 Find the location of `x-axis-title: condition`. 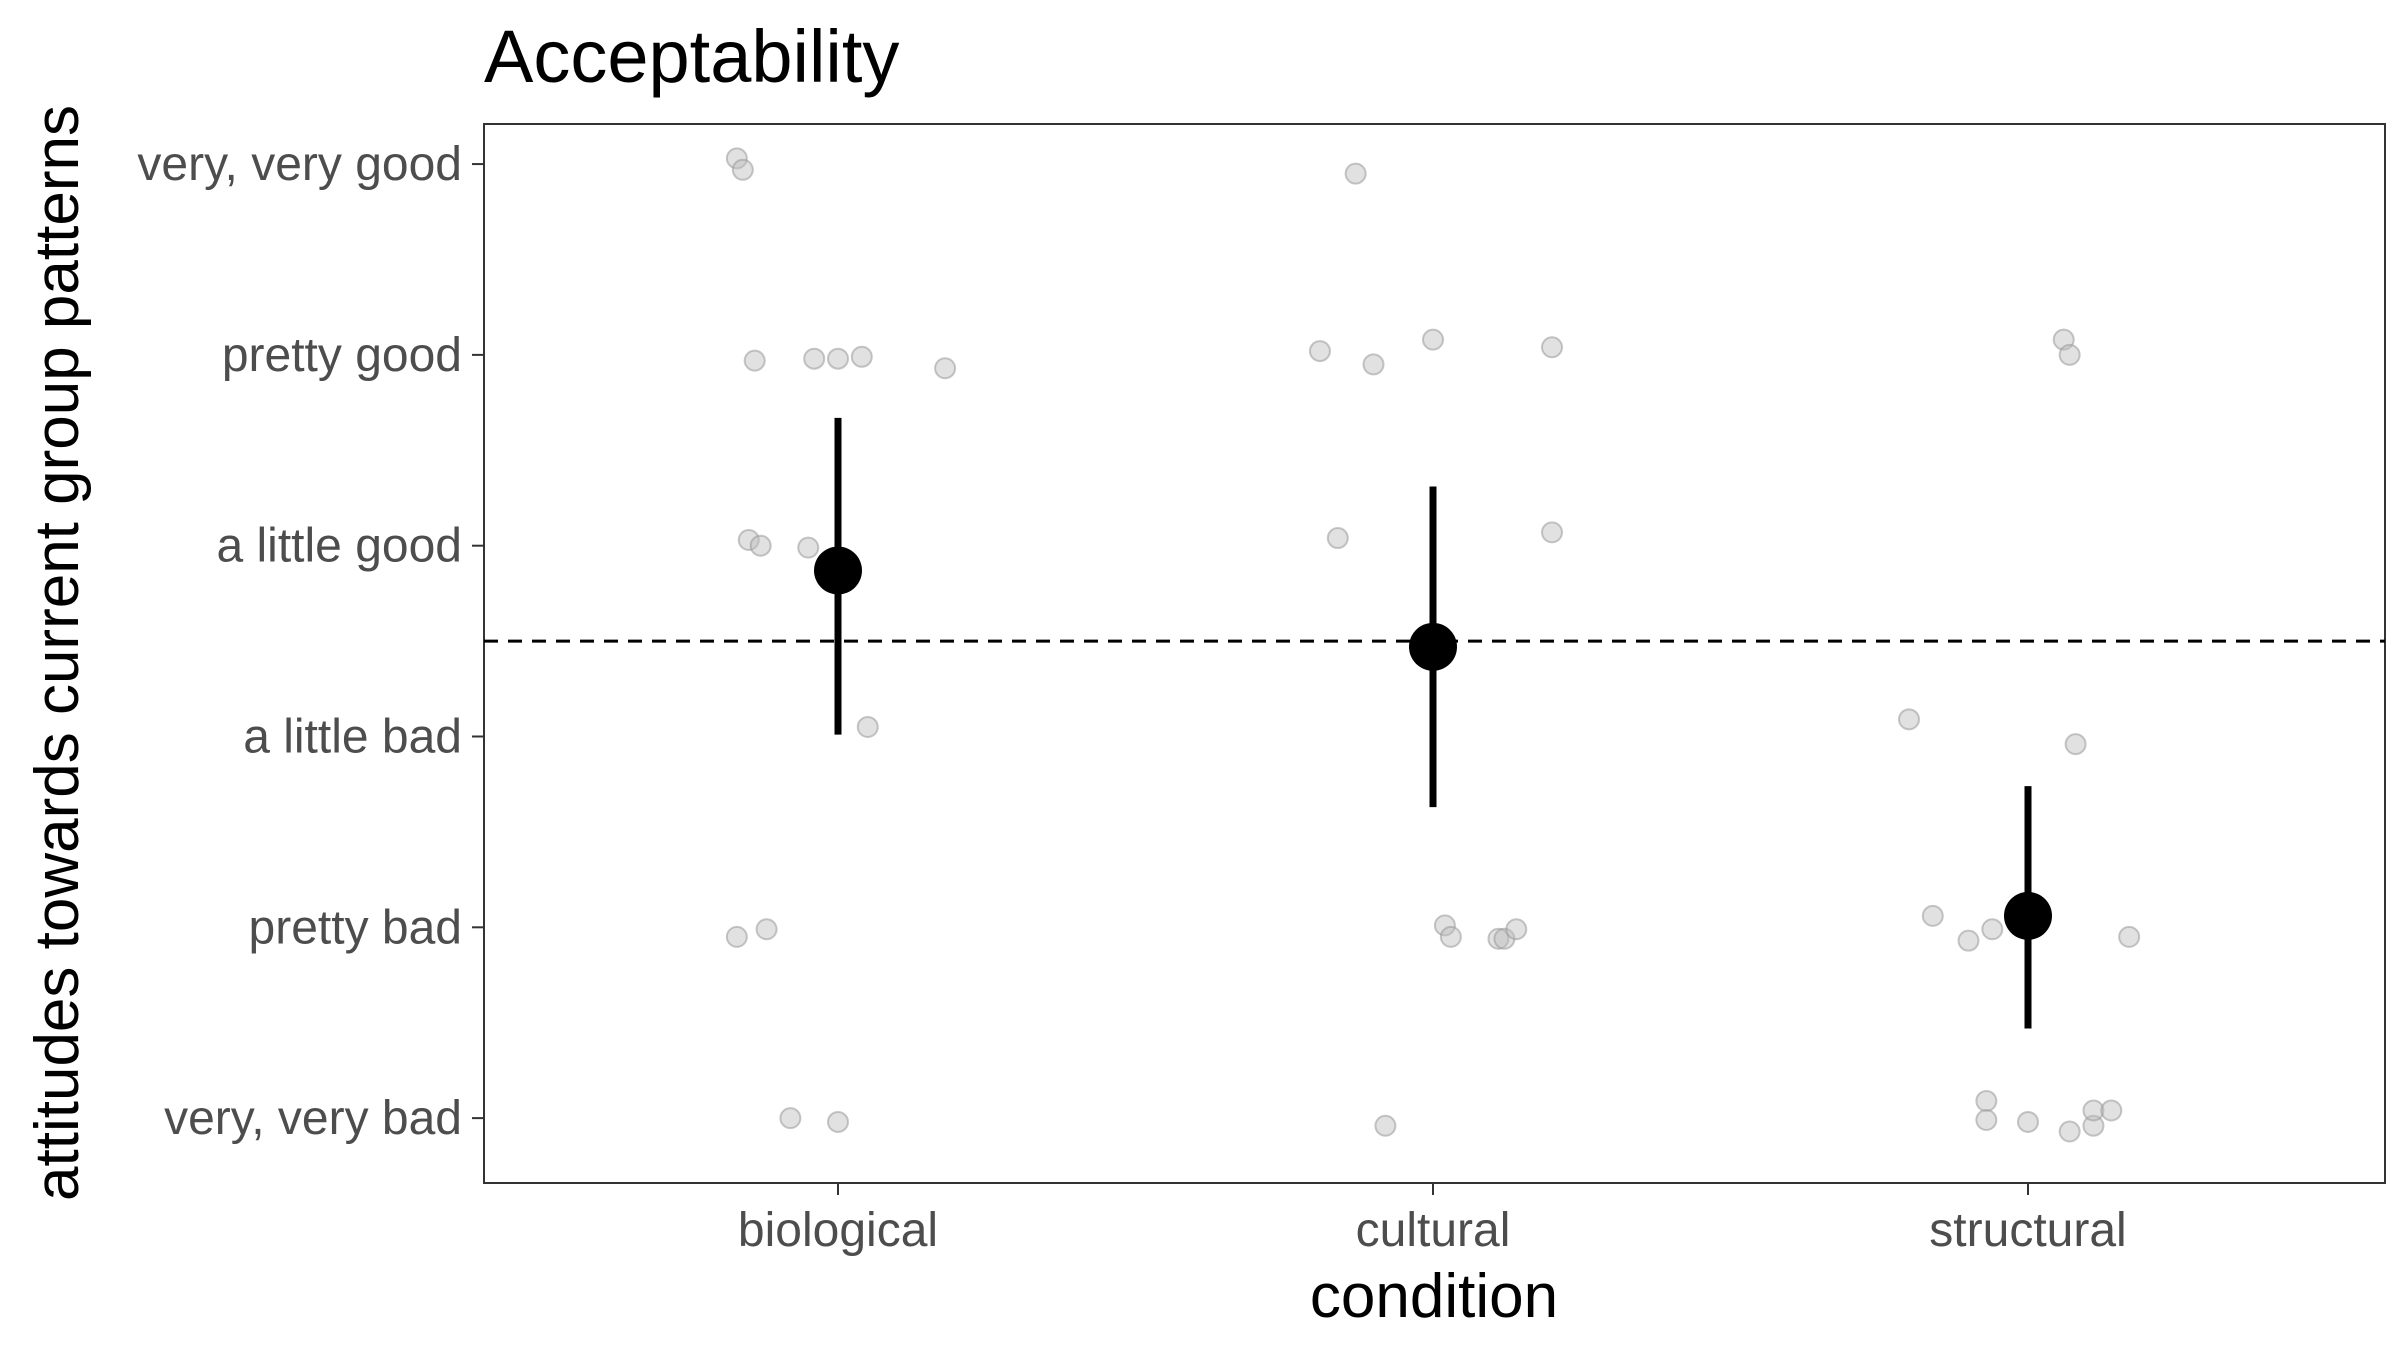

x-axis-title: condition is located at coordinates (1434, 1296).